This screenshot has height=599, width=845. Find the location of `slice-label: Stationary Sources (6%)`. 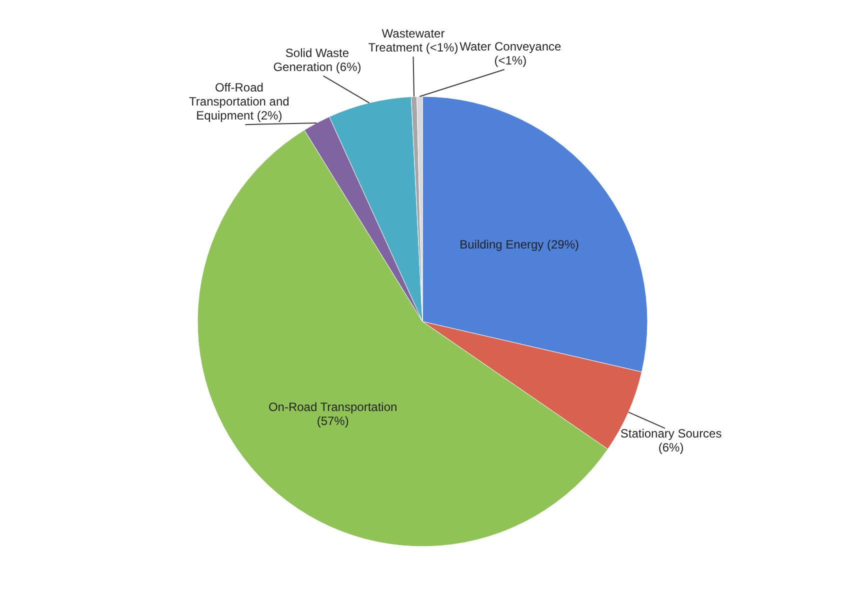

slice-label: Stationary Sources (6%) is located at coordinates (671, 440).